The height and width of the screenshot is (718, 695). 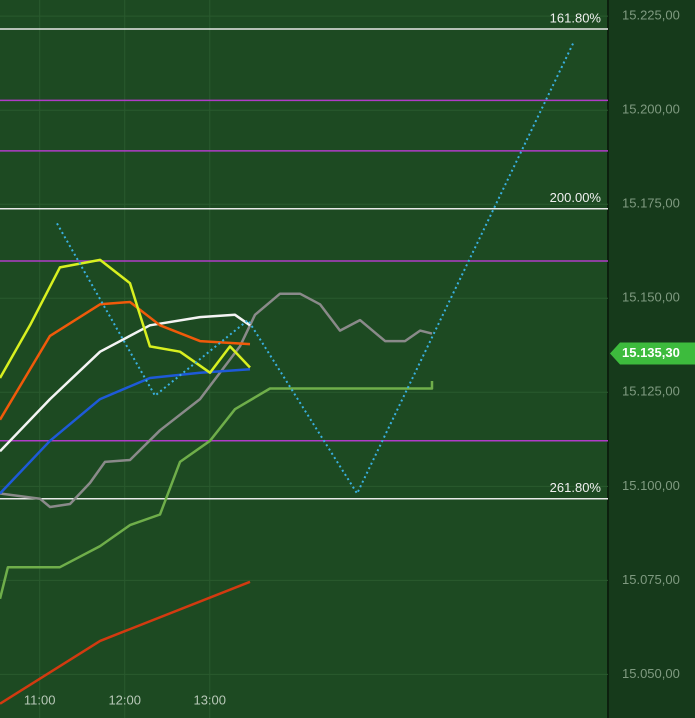 What do you see at coordinates (651, 579) in the screenshot?
I see `y-tick-label: 15.075,00` at bounding box center [651, 579].